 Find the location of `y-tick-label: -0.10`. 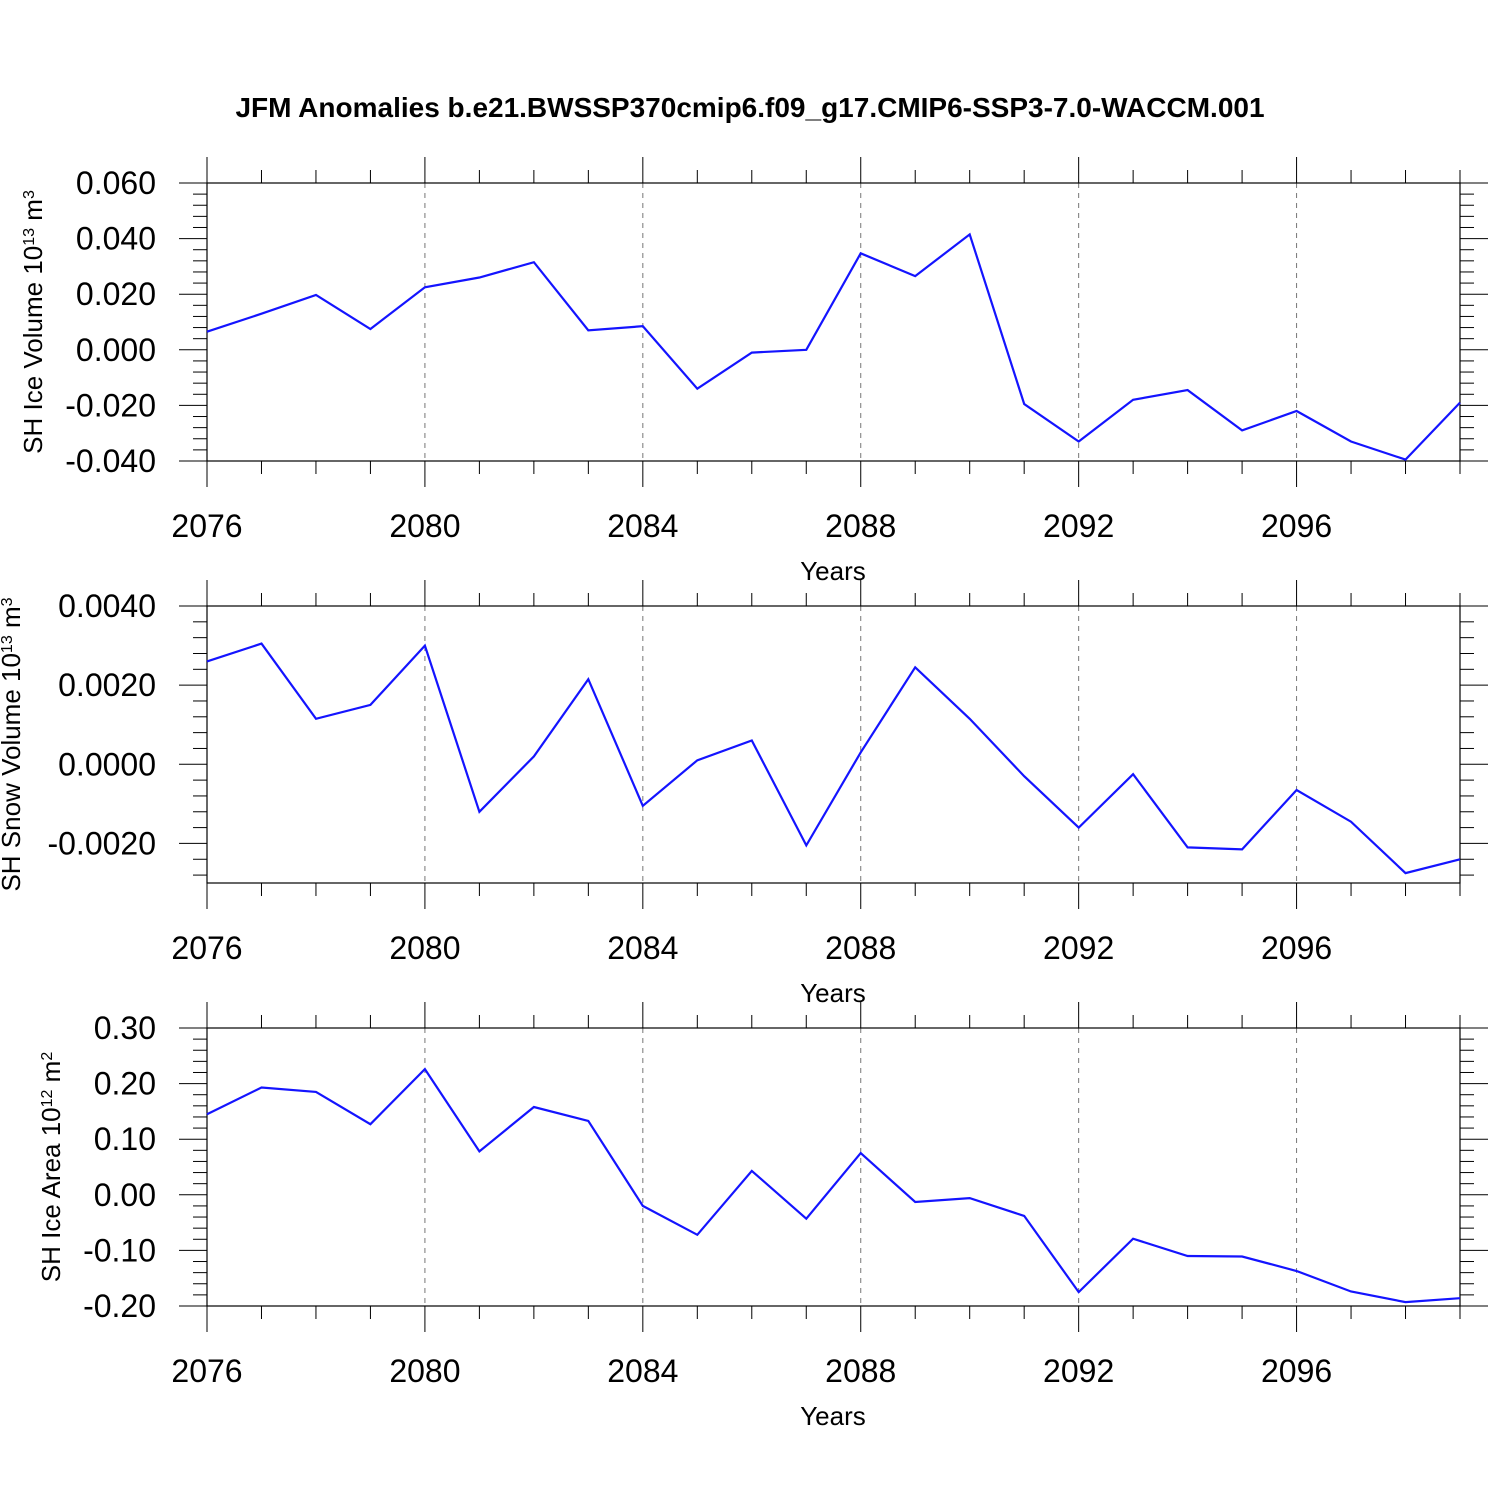

y-tick-label: -0.10 is located at coordinates (119, 1250).